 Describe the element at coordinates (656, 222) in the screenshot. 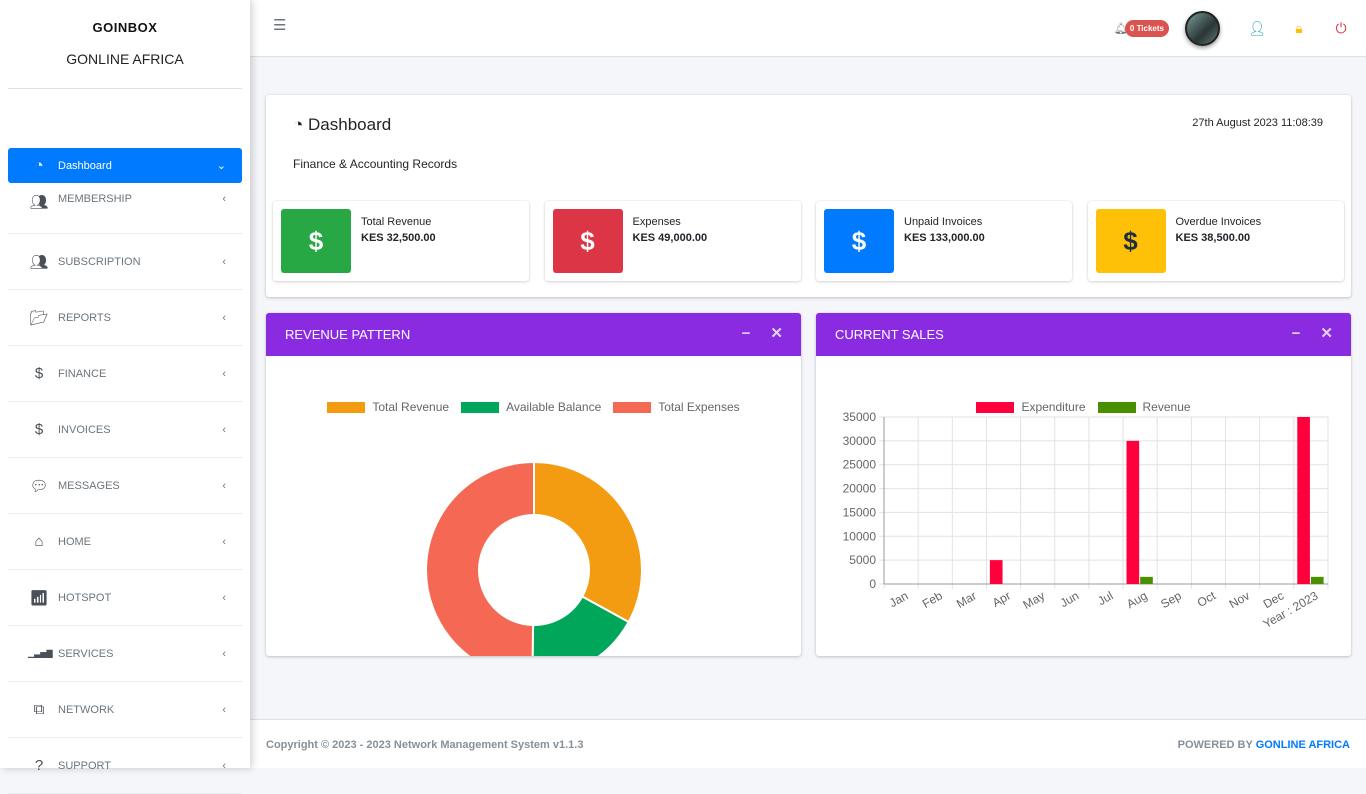

I see `stat-label: Expenses` at that location.